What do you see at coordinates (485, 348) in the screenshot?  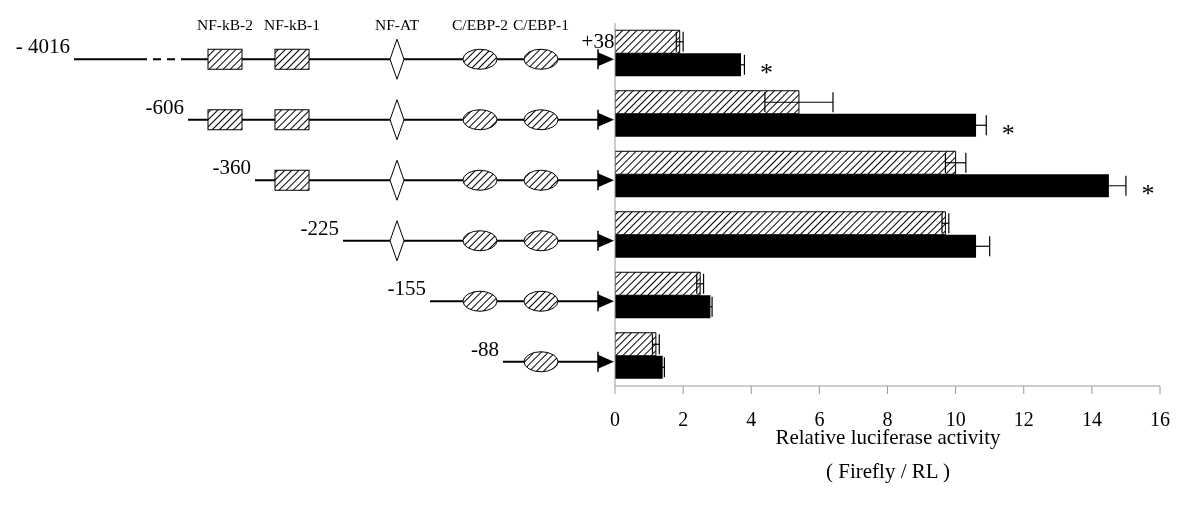 I see `text: -88` at bounding box center [485, 348].